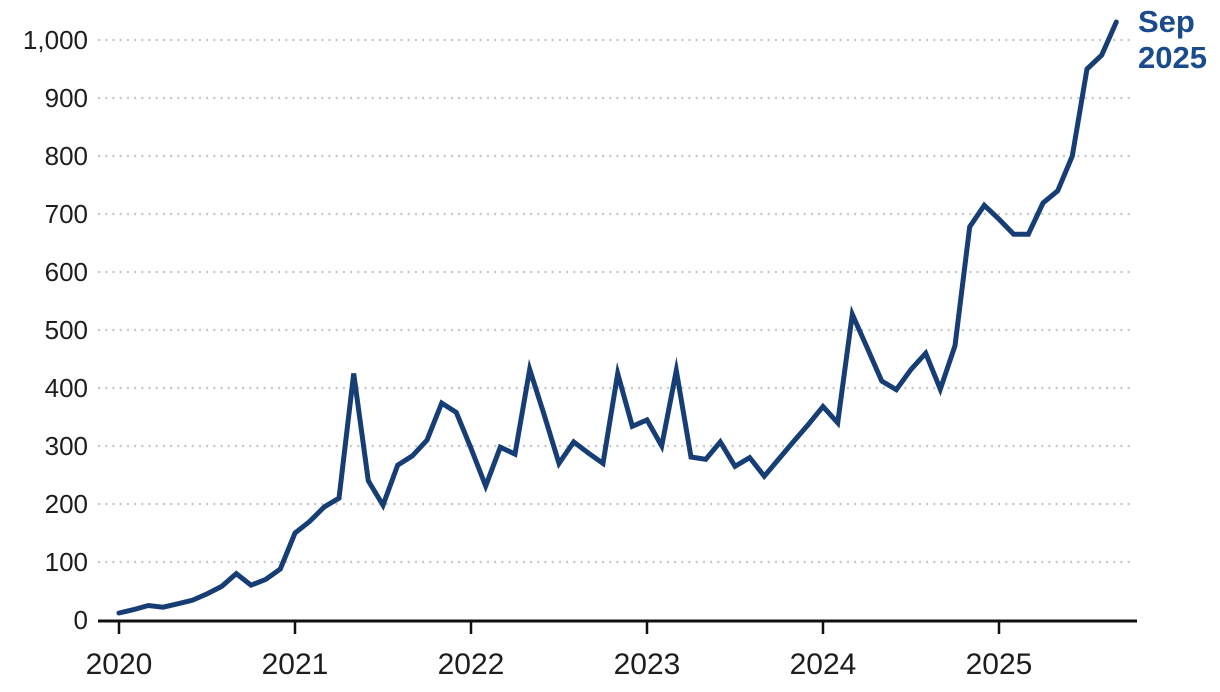 This screenshot has width=1220, height=692. Describe the element at coordinates (999, 664) in the screenshot. I see `x-axis-label: 2025` at that location.